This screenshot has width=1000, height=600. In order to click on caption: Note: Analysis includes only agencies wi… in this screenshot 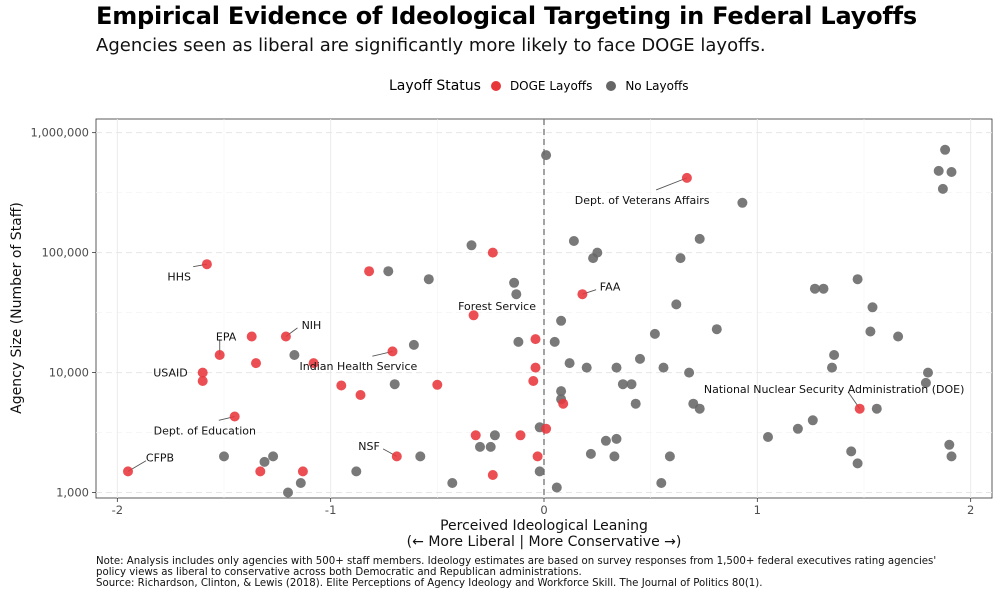, I will do `click(516, 573)`.